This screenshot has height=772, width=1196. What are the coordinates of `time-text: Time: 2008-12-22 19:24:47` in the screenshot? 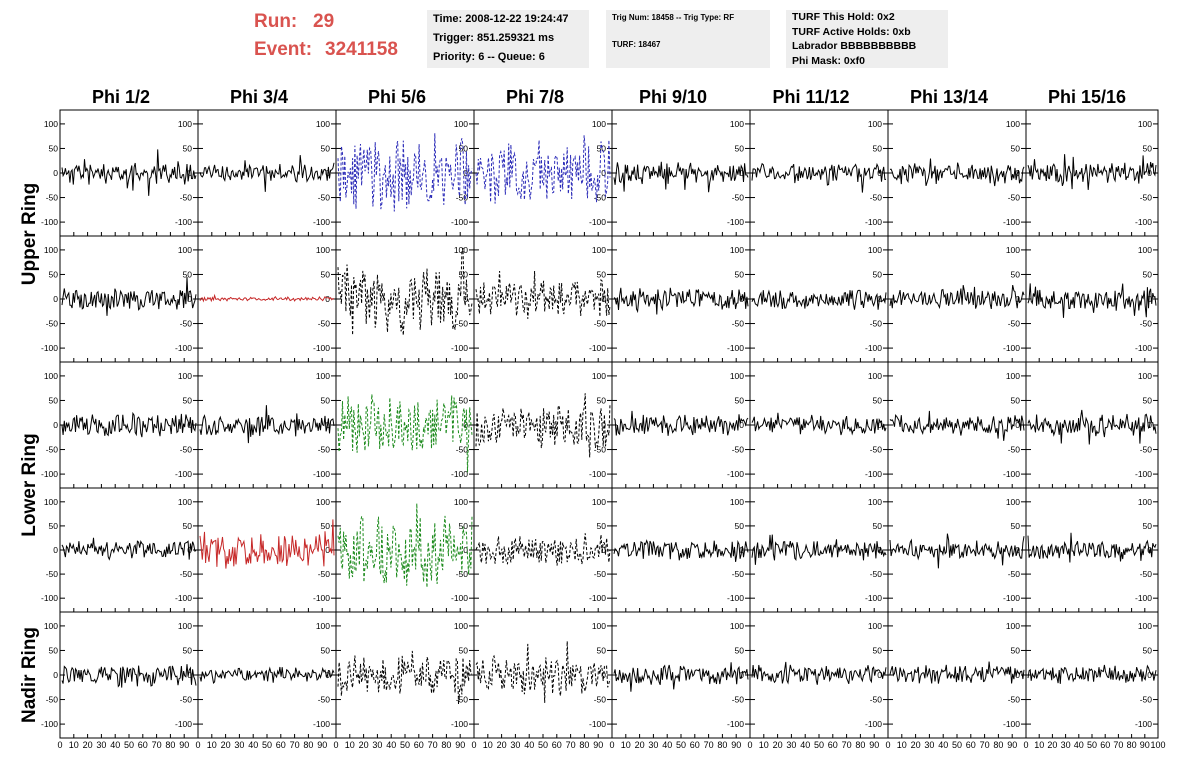 It's located at (501, 19).